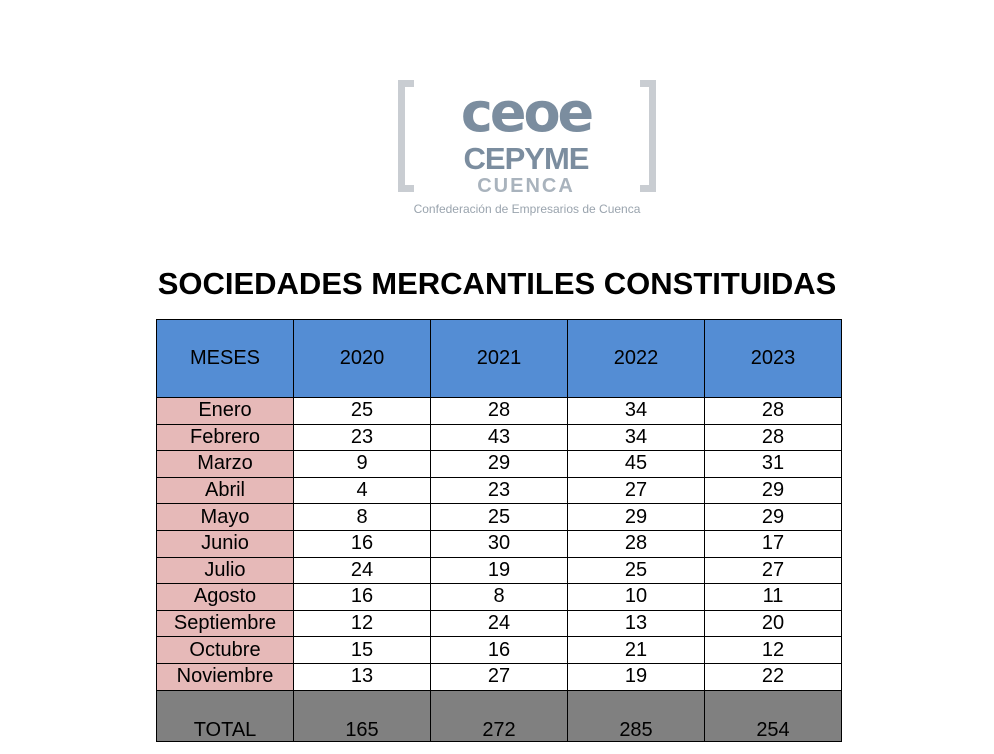  I want to click on table-row: Junio 16 30 28 17, so click(499, 543).